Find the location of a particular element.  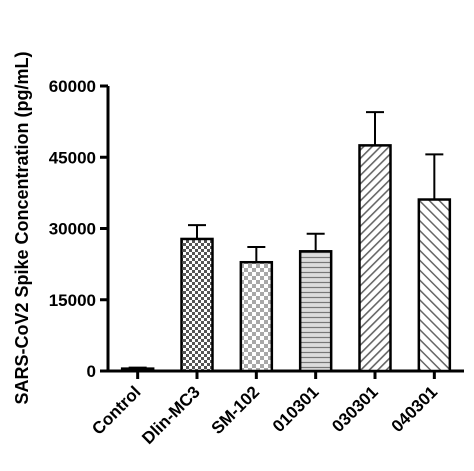

category-label: Dlin-MC3 is located at coordinates (171, 415).